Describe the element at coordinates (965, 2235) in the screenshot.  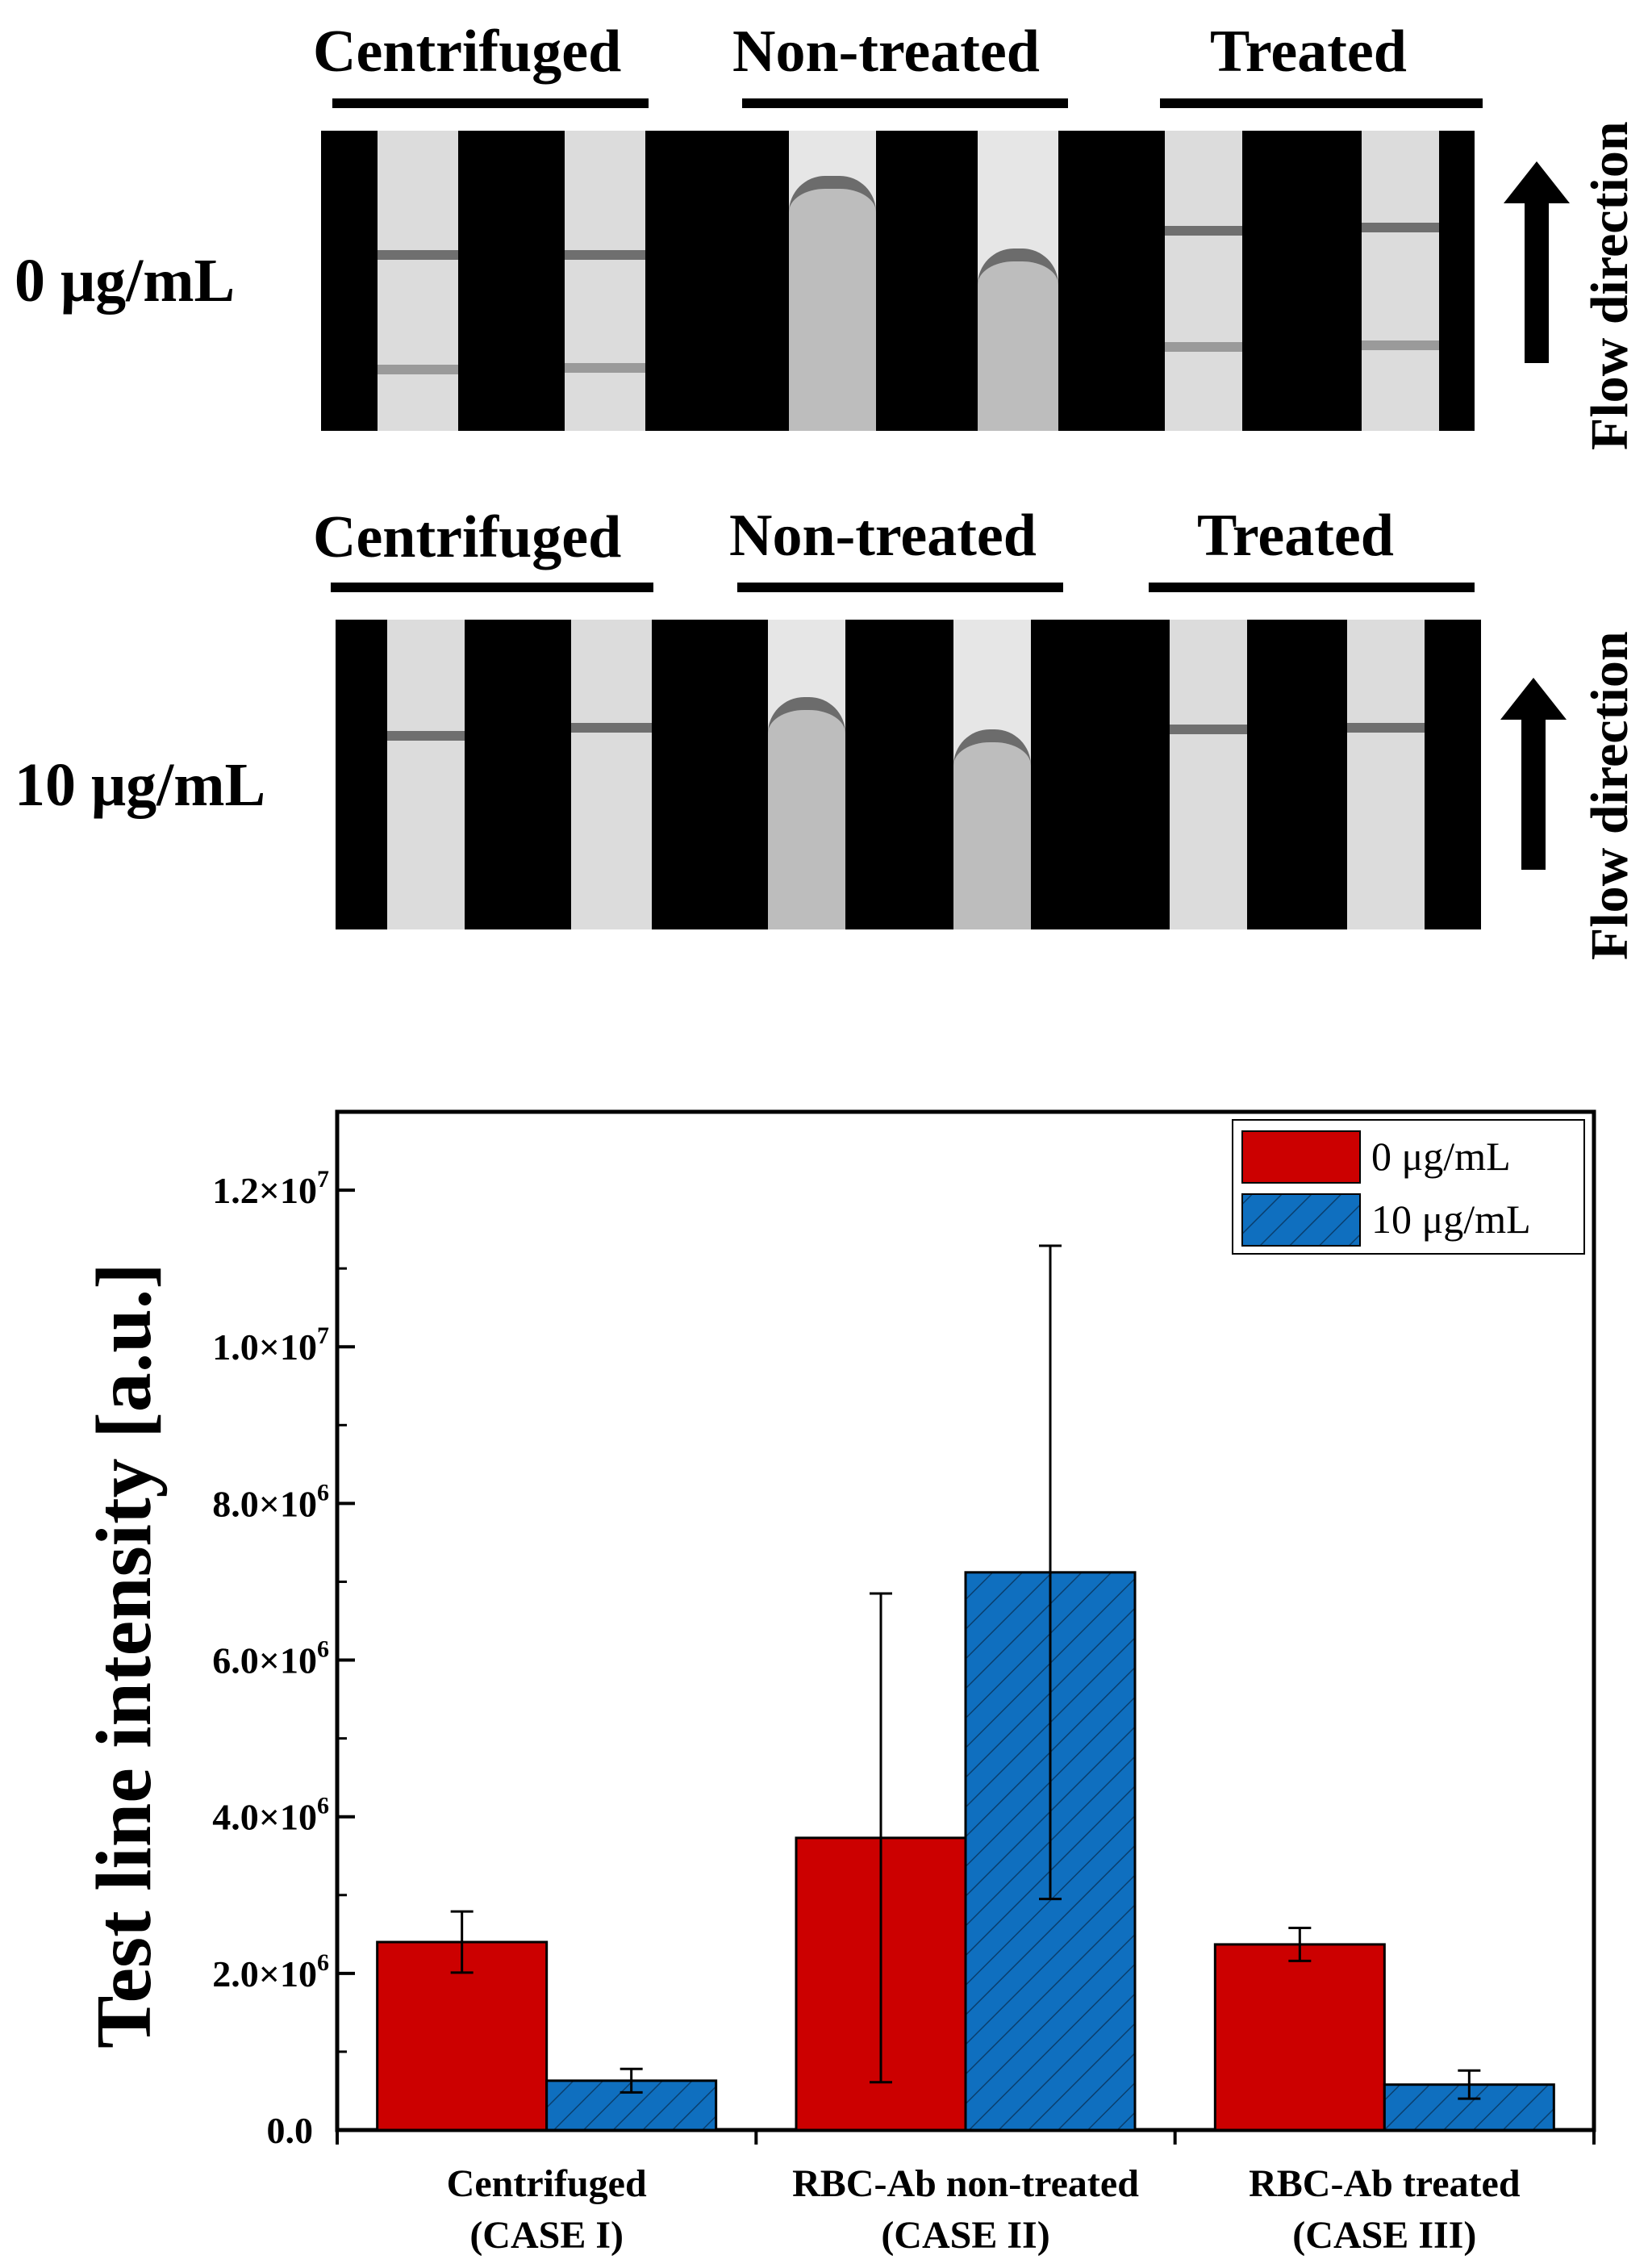
I see `x-category-label: (CASE II)` at that location.